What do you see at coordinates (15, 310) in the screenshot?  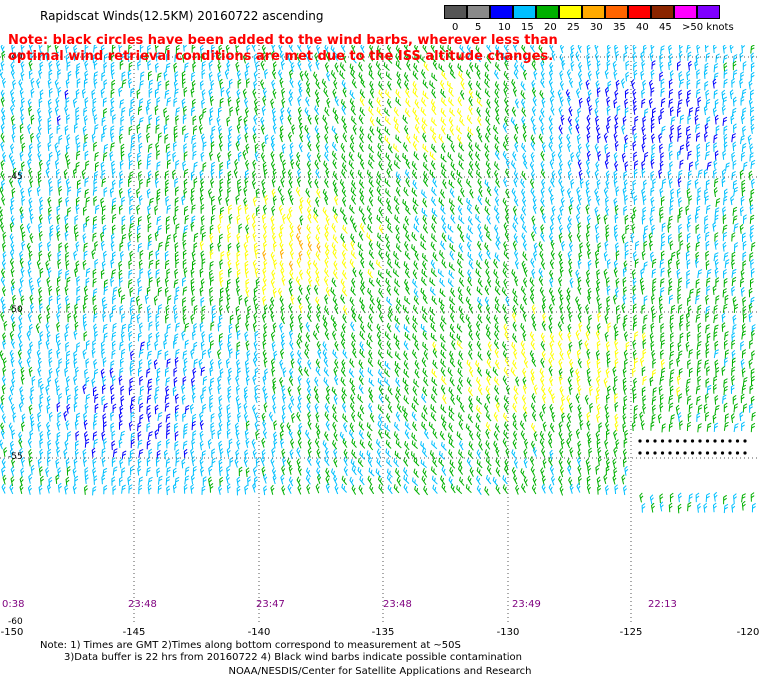 I see `lat-label-50: -50` at bounding box center [15, 310].